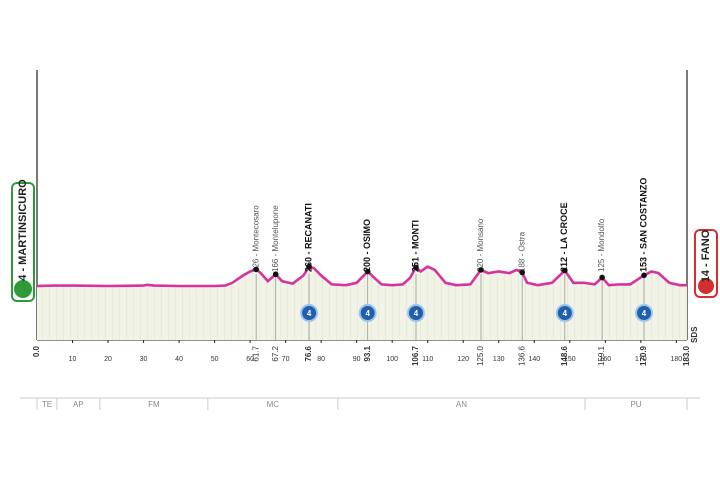  What do you see at coordinates (677, 359) in the screenshot?
I see `x-tick-label: 180` at bounding box center [677, 359].